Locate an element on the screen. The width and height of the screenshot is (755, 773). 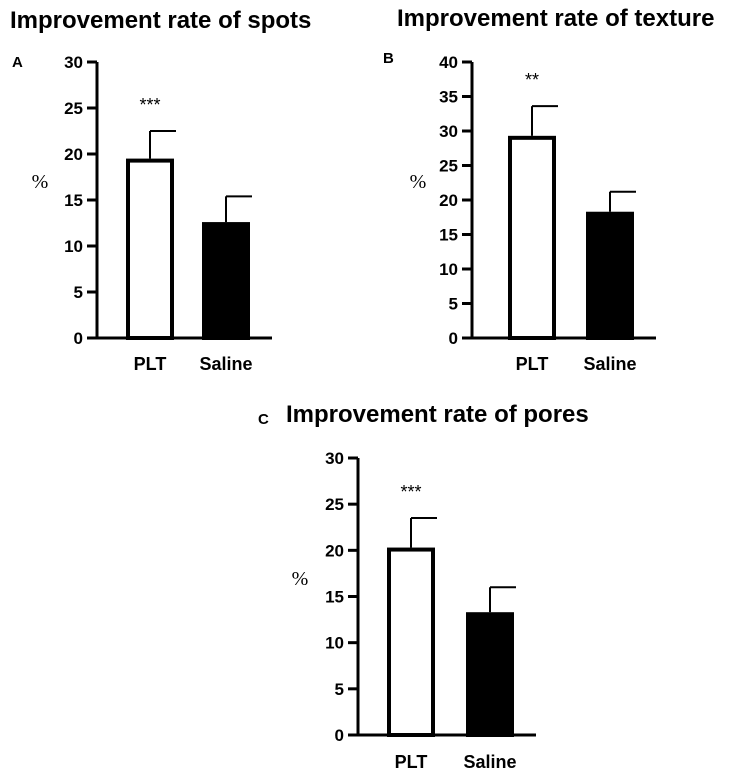
panel-b-ylabel: % is located at coordinates (418, 182).